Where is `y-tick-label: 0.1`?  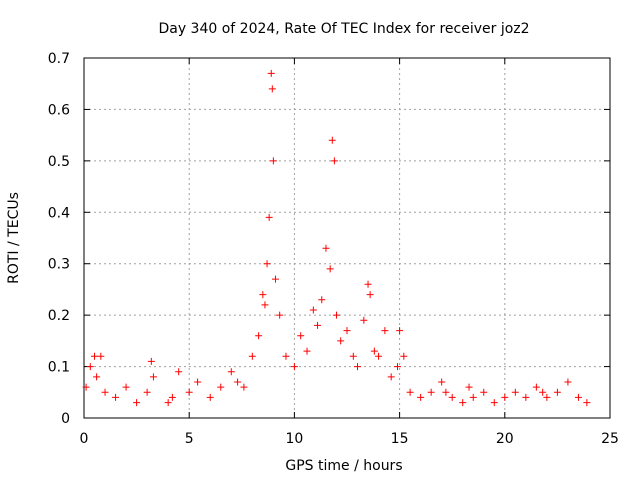 y-tick-label: 0.1 is located at coordinates (59, 368).